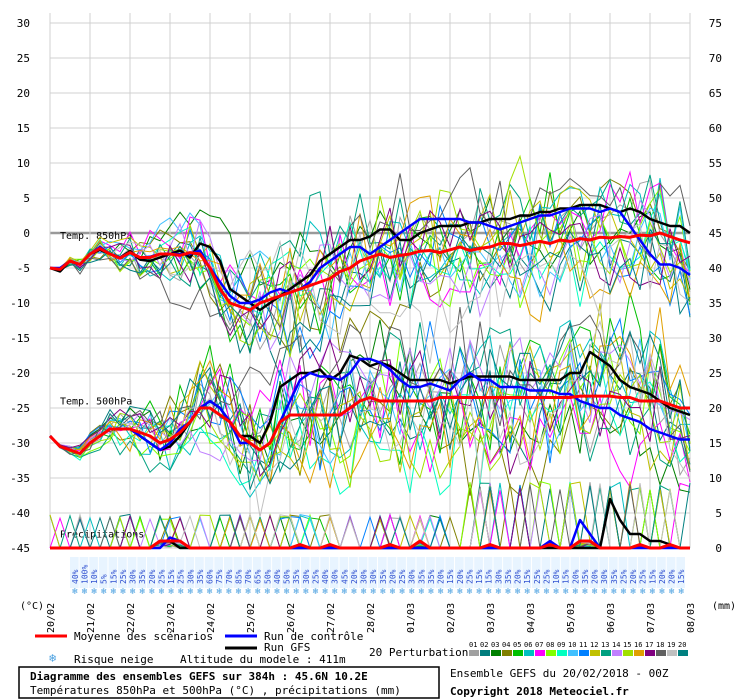 The height and width of the screenshot is (700, 740). What do you see at coordinates (627, 645) in the screenshot?
I see `perturbation-number: 15` at bounding box center [627, 645].